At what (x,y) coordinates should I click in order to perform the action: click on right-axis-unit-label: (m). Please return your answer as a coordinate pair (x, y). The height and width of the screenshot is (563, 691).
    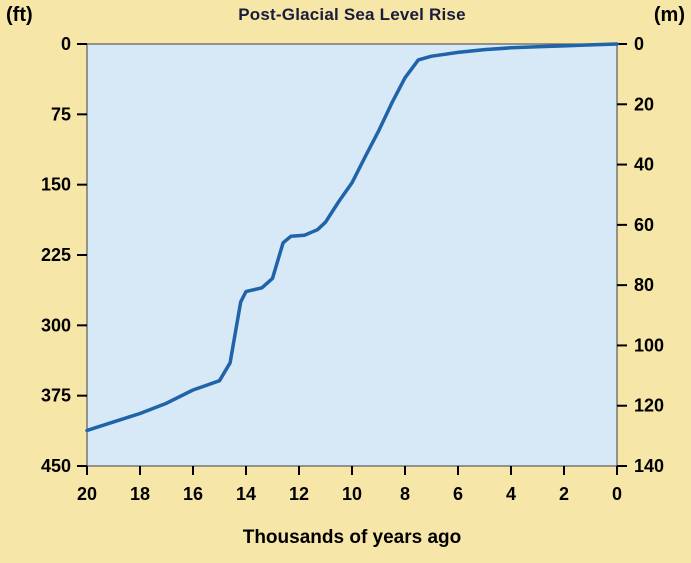
    Looking at the image, I should click on (669, 15).